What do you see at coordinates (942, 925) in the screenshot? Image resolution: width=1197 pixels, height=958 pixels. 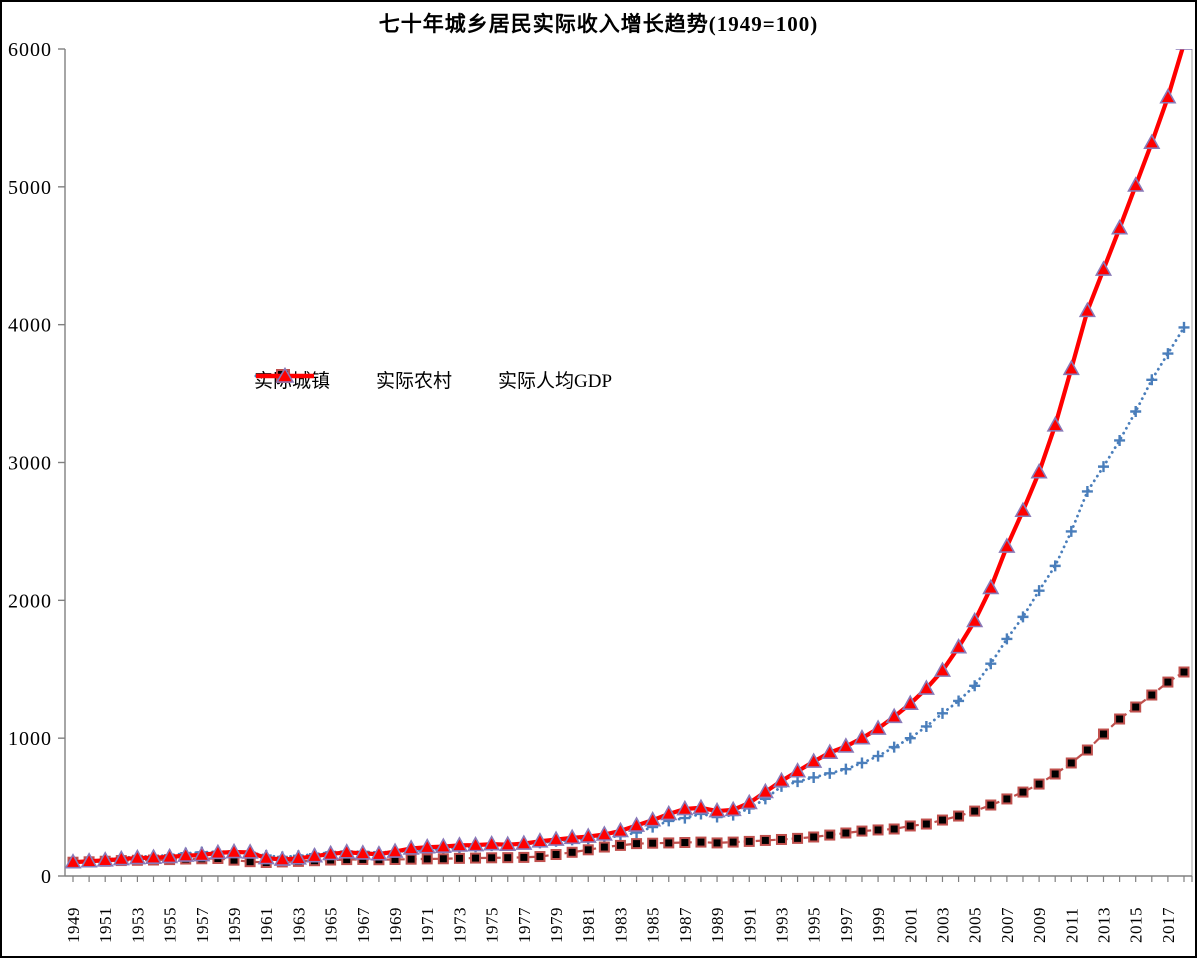 I see `x-tick-label: 2003` at bounding box center [942, 925].